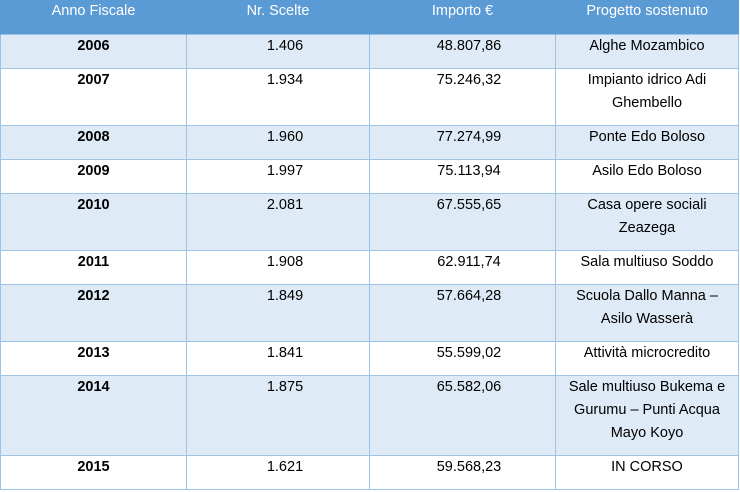 This screenshot has height=492, width=740. What do you see at coordinates (93, 313) in the screenshot?
I see `year-cell: 2012` at bounding box center [93, 313].